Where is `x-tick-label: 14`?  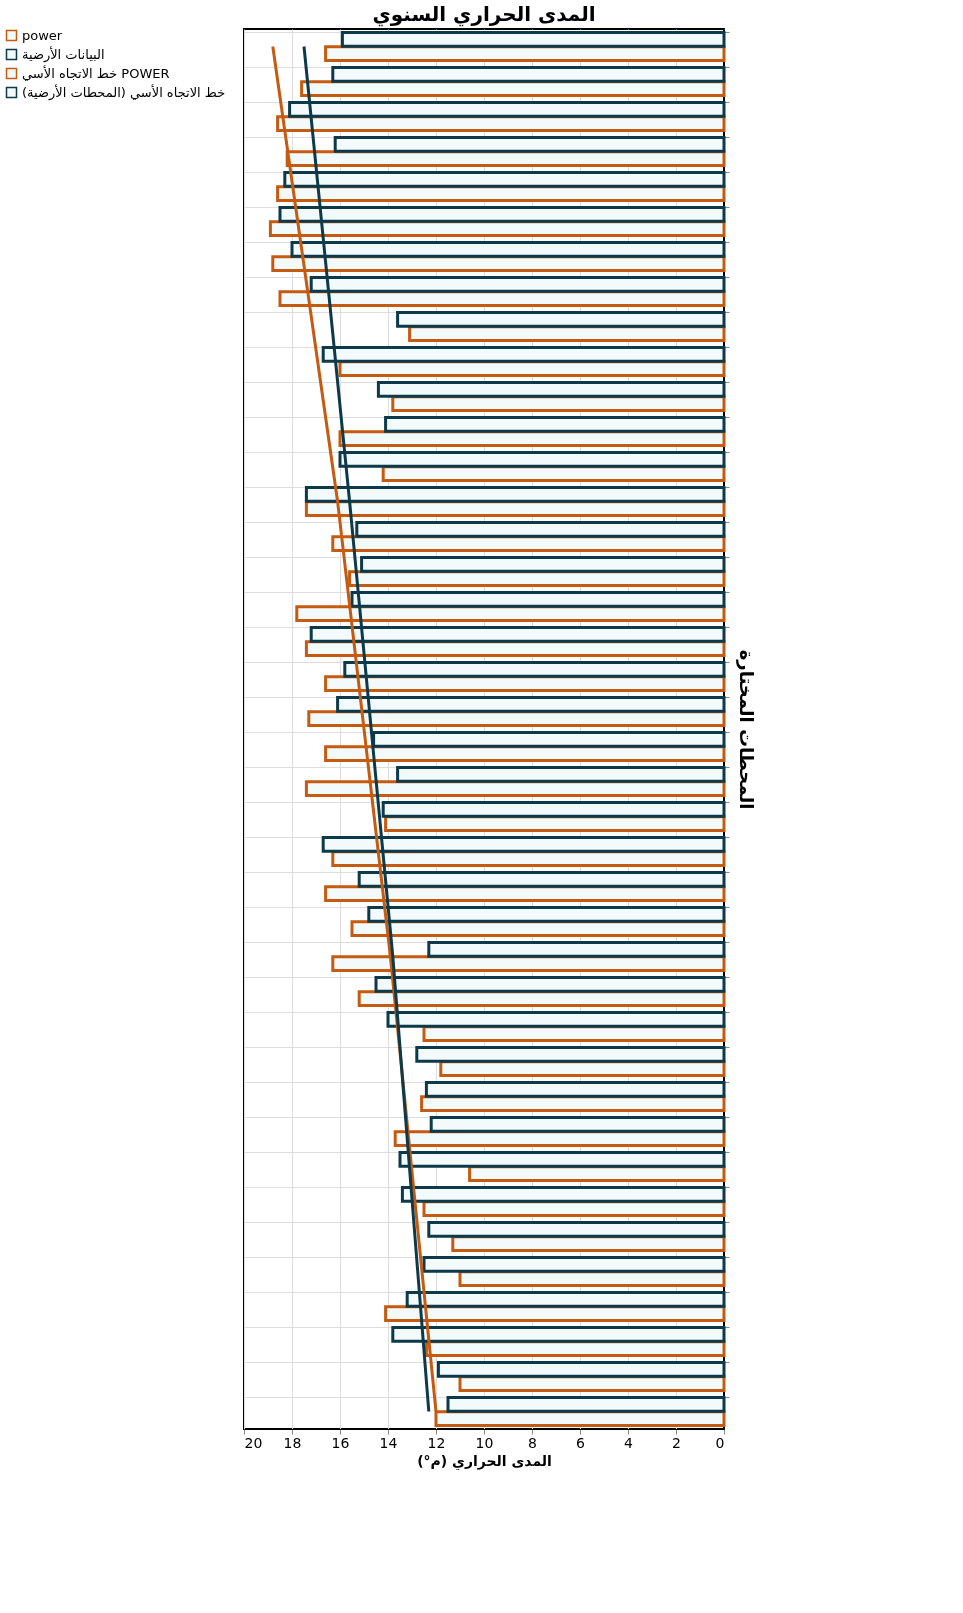
x-tick-label: 14 is located at coordinates (388, 1442).